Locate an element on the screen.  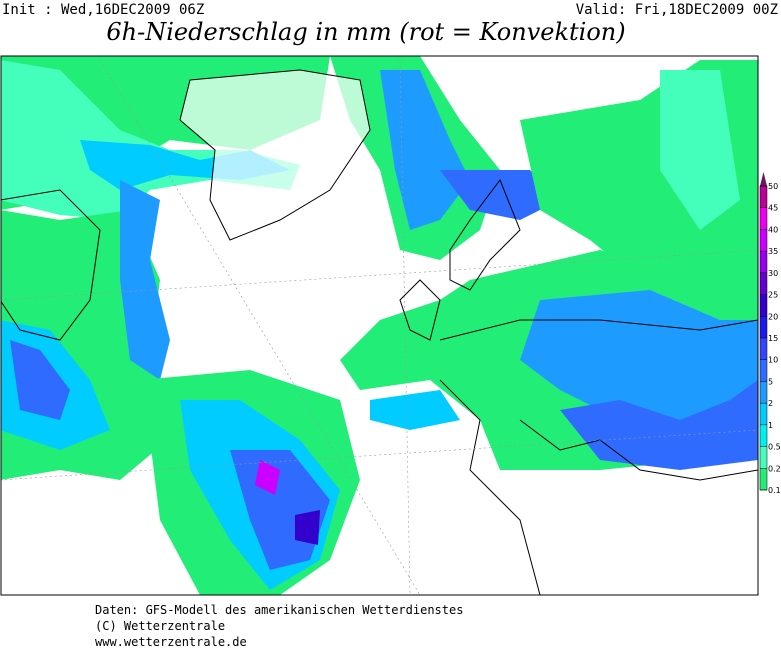
footer-copyright: (C) Wetterzentrale is located at coordinates (160, 626).